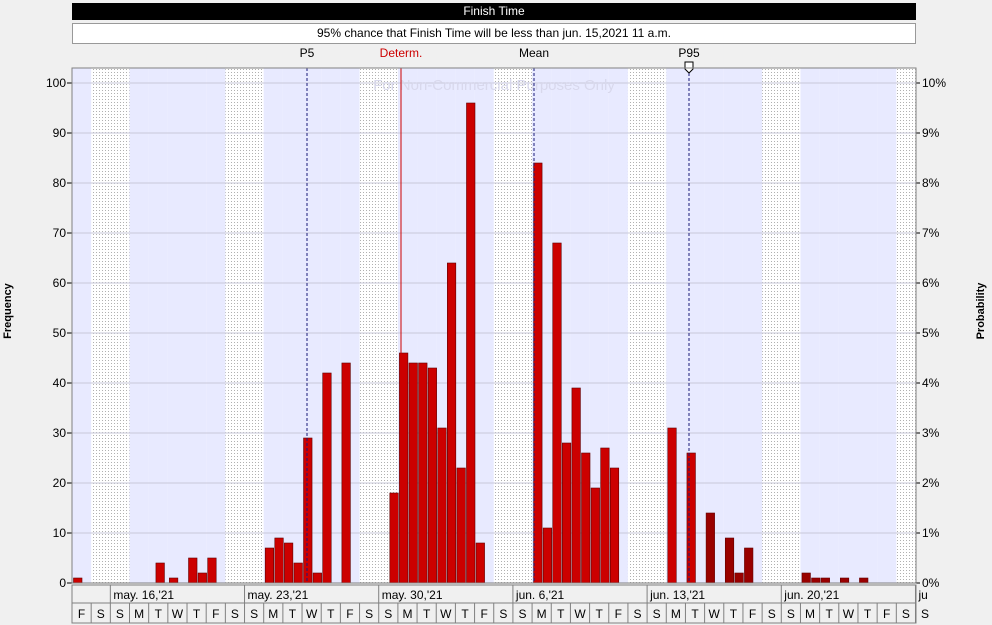 This screenshot has width=992, height=625. Describe the element at coordinates (62, 583) in the screenshot. I see `y-tick-label: 0` at that location.